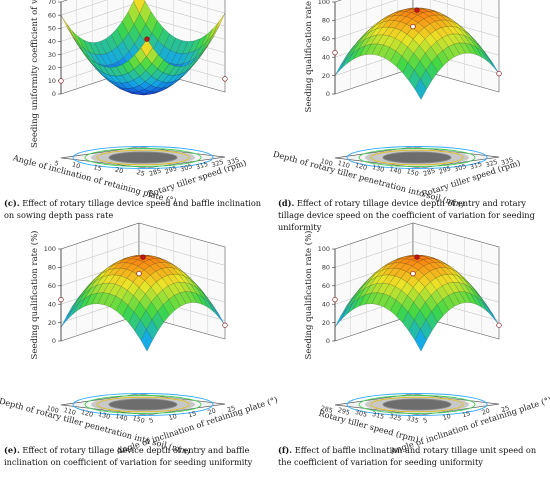 The width and height of the screenshot is (550, 493). What do you see at coordinates (218, 163) in the screenshot?
I see `x-tick-label: 325` at bounding box center [218, 163].